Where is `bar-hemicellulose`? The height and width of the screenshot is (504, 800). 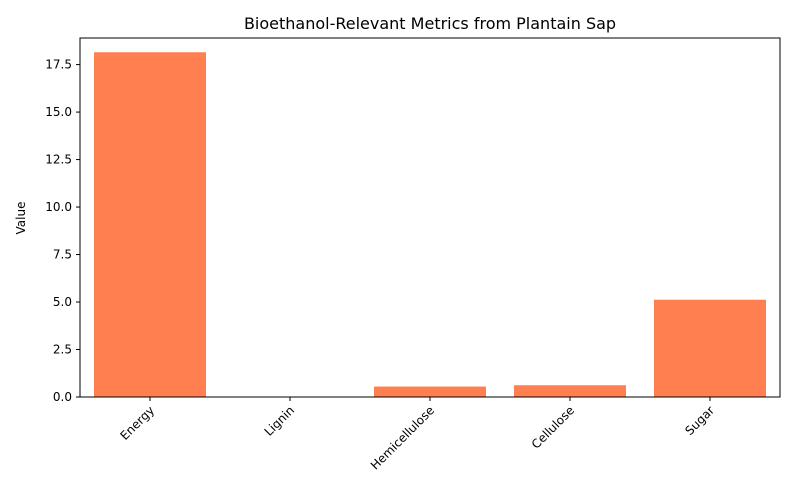
bar-hemicellulose is located at coordinates (430, 392).